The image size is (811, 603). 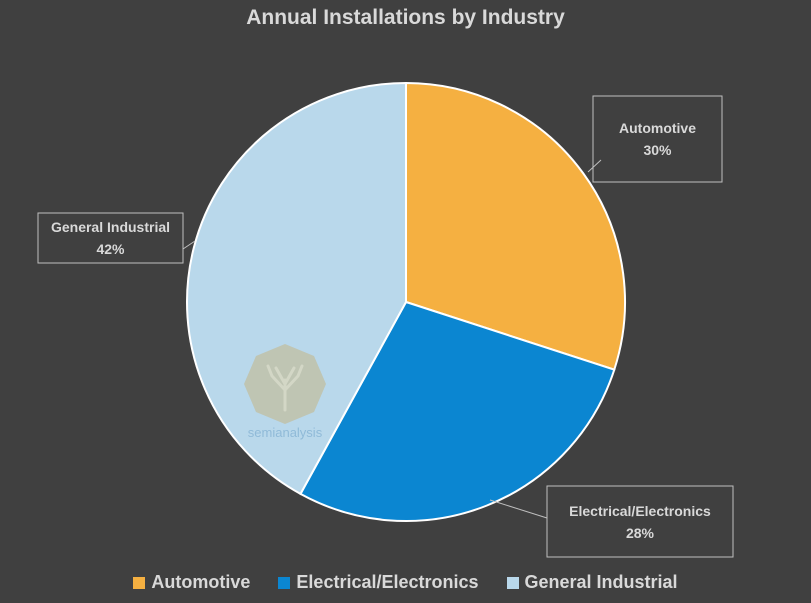 I want to click on legend-item-automotive: Automotive, so click(x=191, y=582).